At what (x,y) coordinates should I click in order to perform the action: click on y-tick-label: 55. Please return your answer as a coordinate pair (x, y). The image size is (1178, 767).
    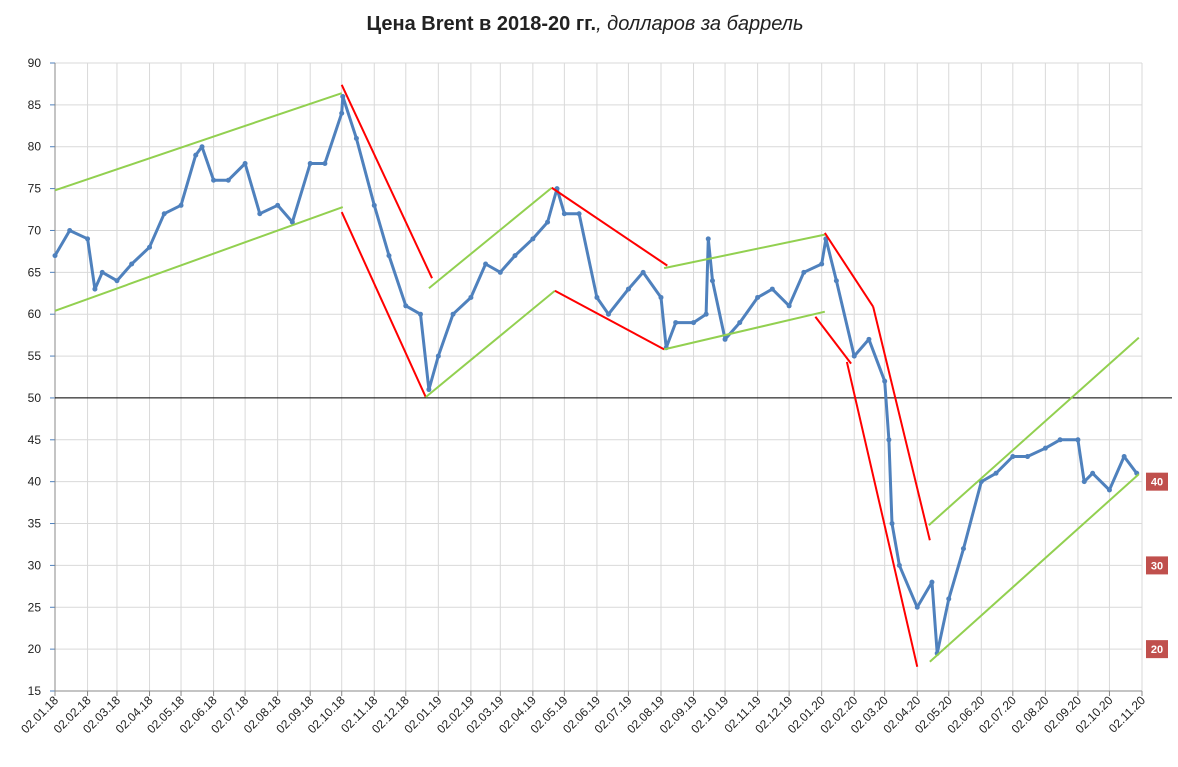
    Looking at the image, I should click on (35, 356).